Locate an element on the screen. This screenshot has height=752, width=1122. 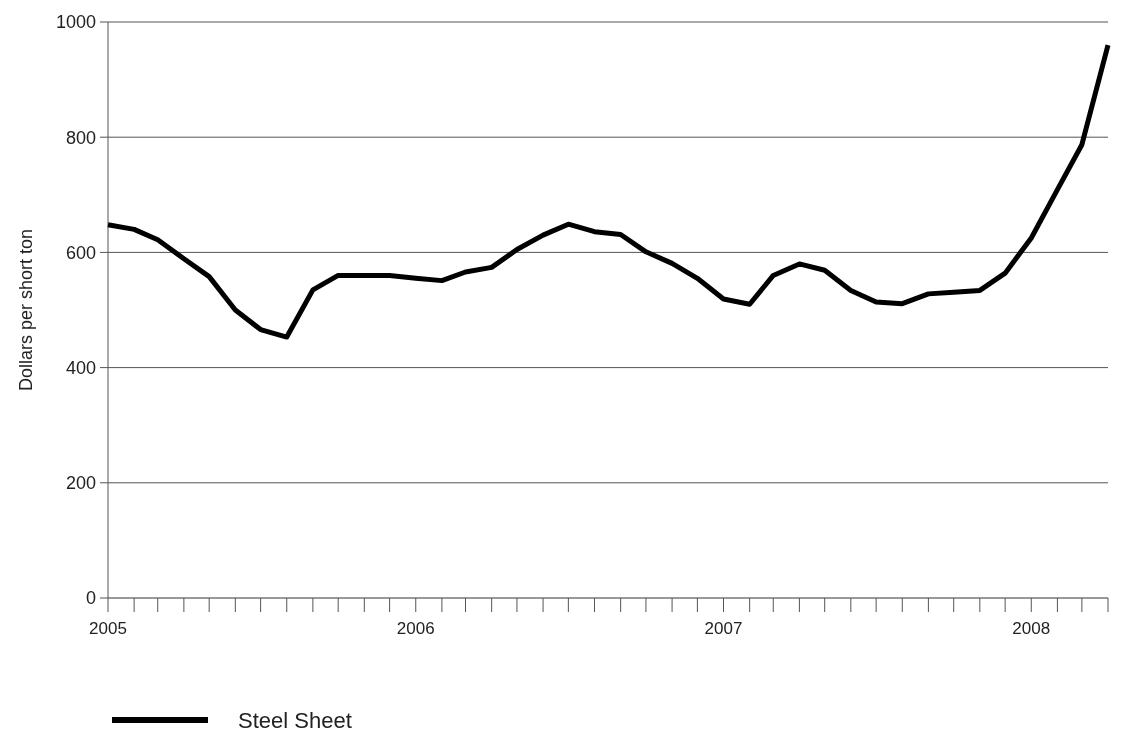
x-tick-label: 2008 is located at coordinates (1031, 628).